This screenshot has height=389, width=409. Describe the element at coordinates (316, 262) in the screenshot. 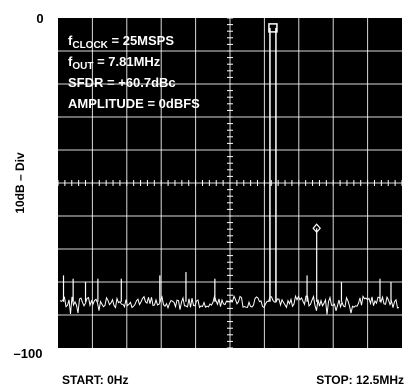

I see `highest-spur` at that location.